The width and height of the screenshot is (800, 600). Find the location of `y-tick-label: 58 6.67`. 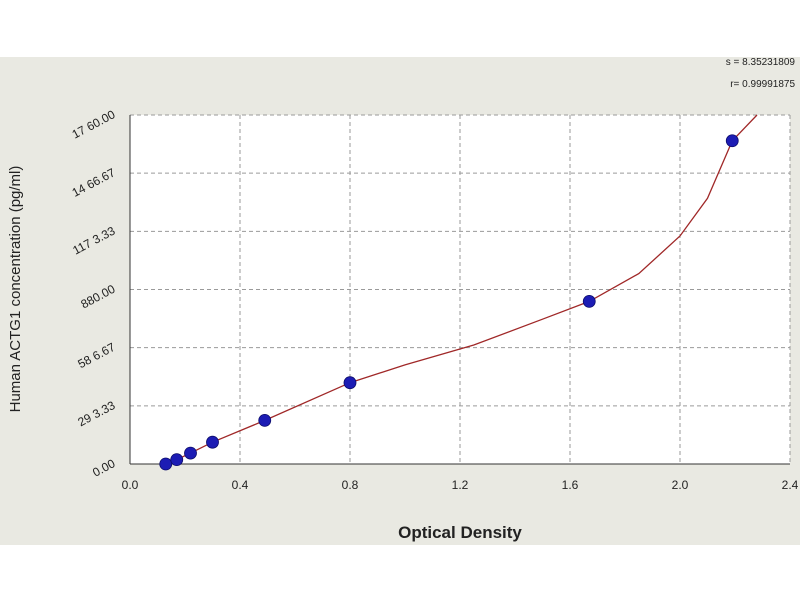

y-tick-label: 58 6.67 is located at coordinates (96, 355).